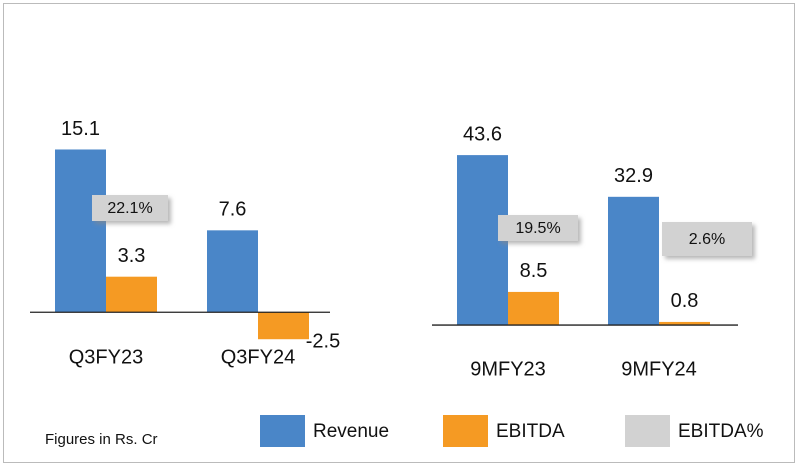 The width and height of the screenshot is (798, 467). What do you see at coordinates (351, 431) in the screenshot?
I see `legend-label: Revenue` at bounding box center [351, 431].